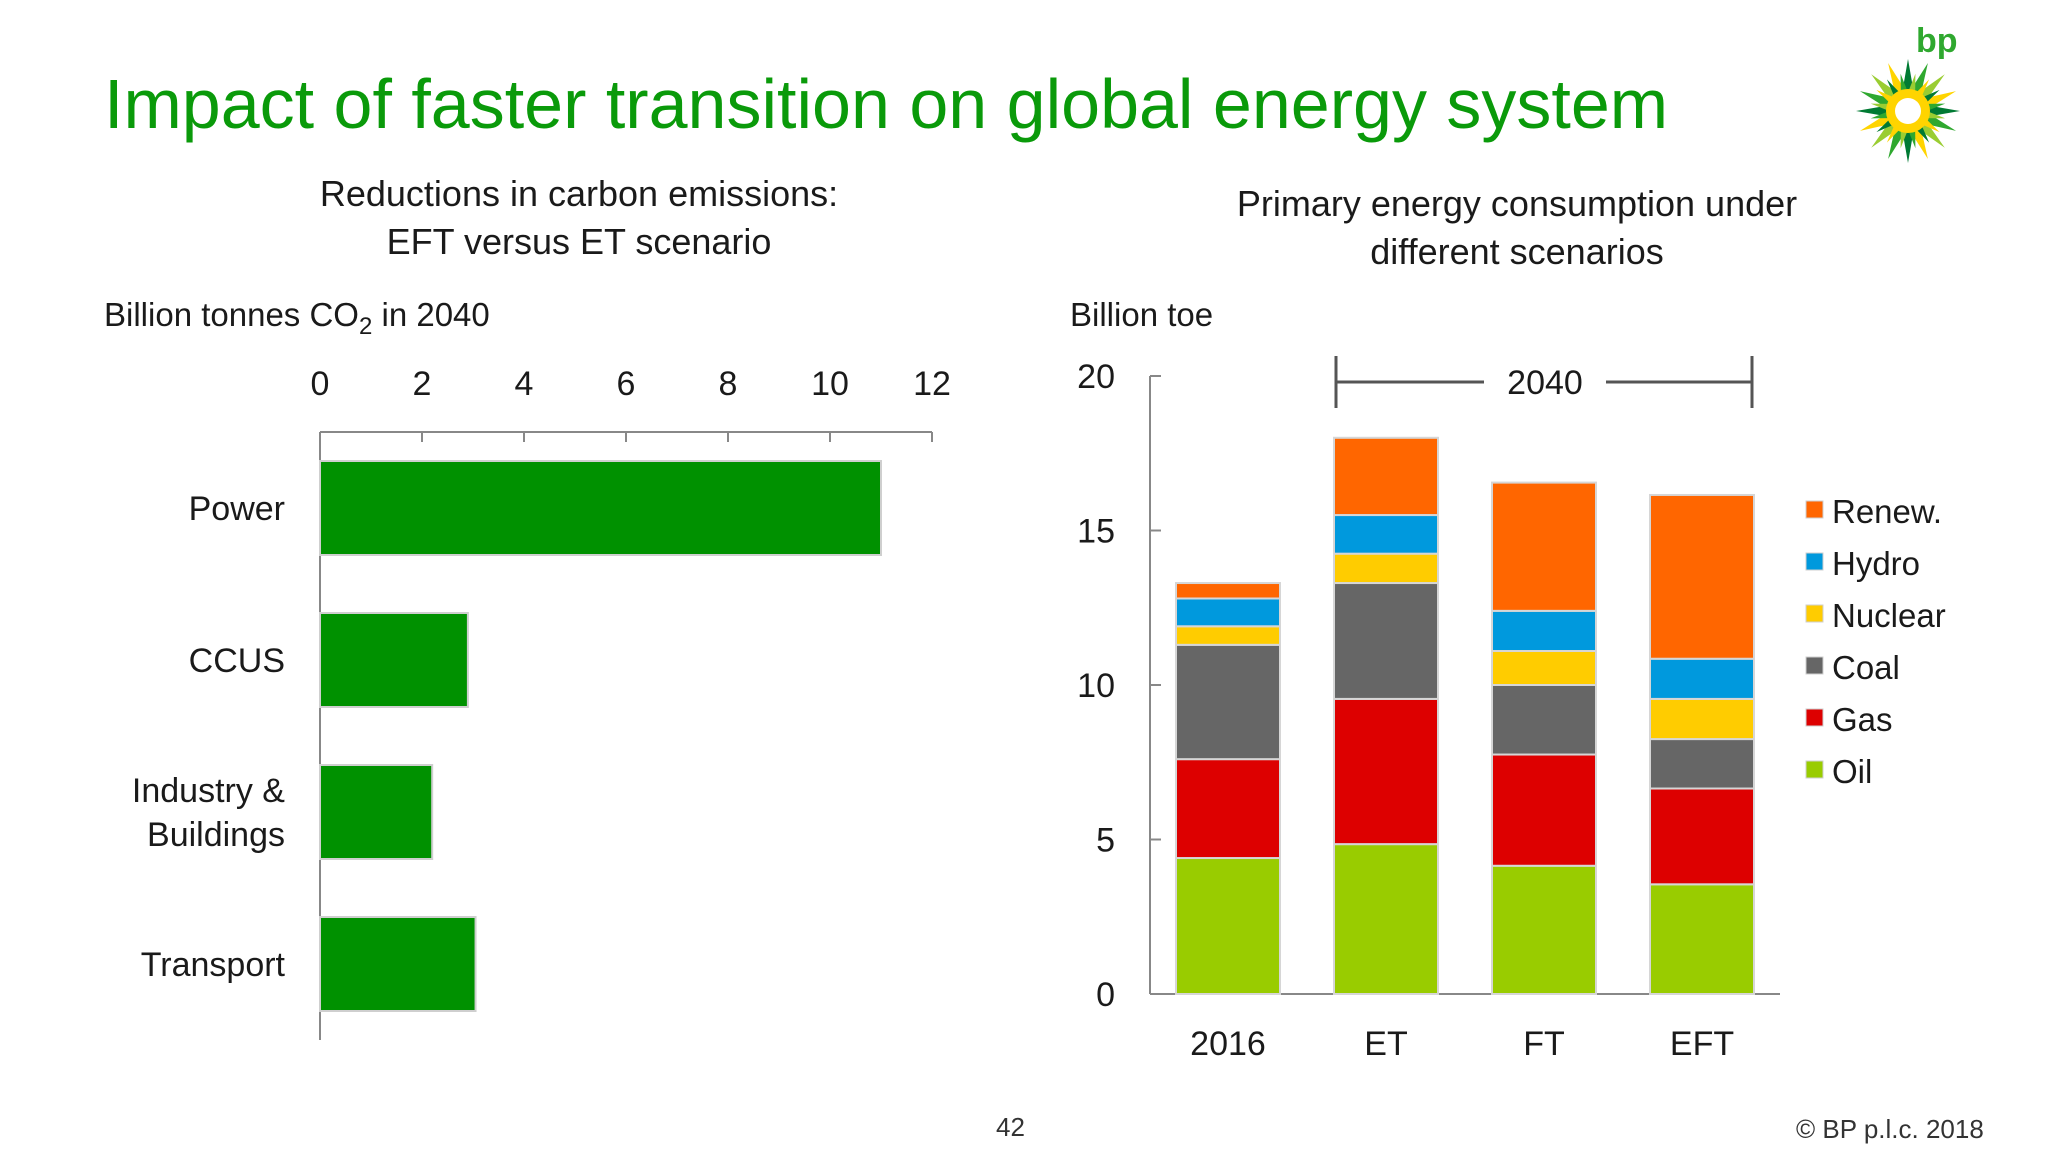 The height and width of the screenshot is (1152, 2048). I want to click on category-label: Power, so click(237, 509).